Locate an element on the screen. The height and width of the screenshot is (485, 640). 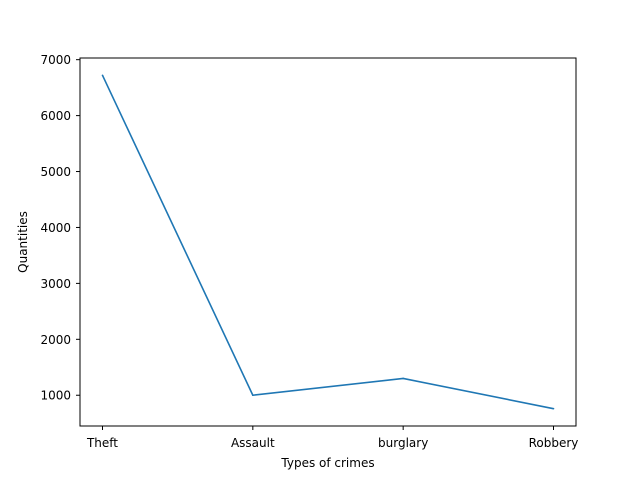
y-tick-label: 7000 is located at coordinates (55, 60).